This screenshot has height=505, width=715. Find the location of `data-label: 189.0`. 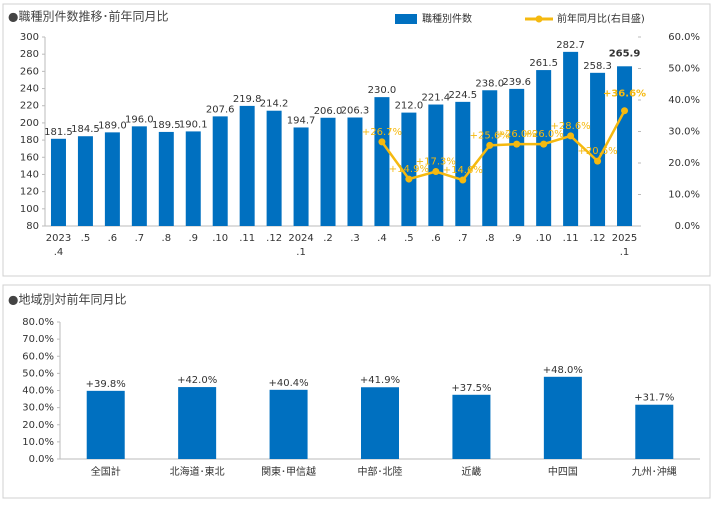

data-label: 189.0 is located at coordinates (112, 125).